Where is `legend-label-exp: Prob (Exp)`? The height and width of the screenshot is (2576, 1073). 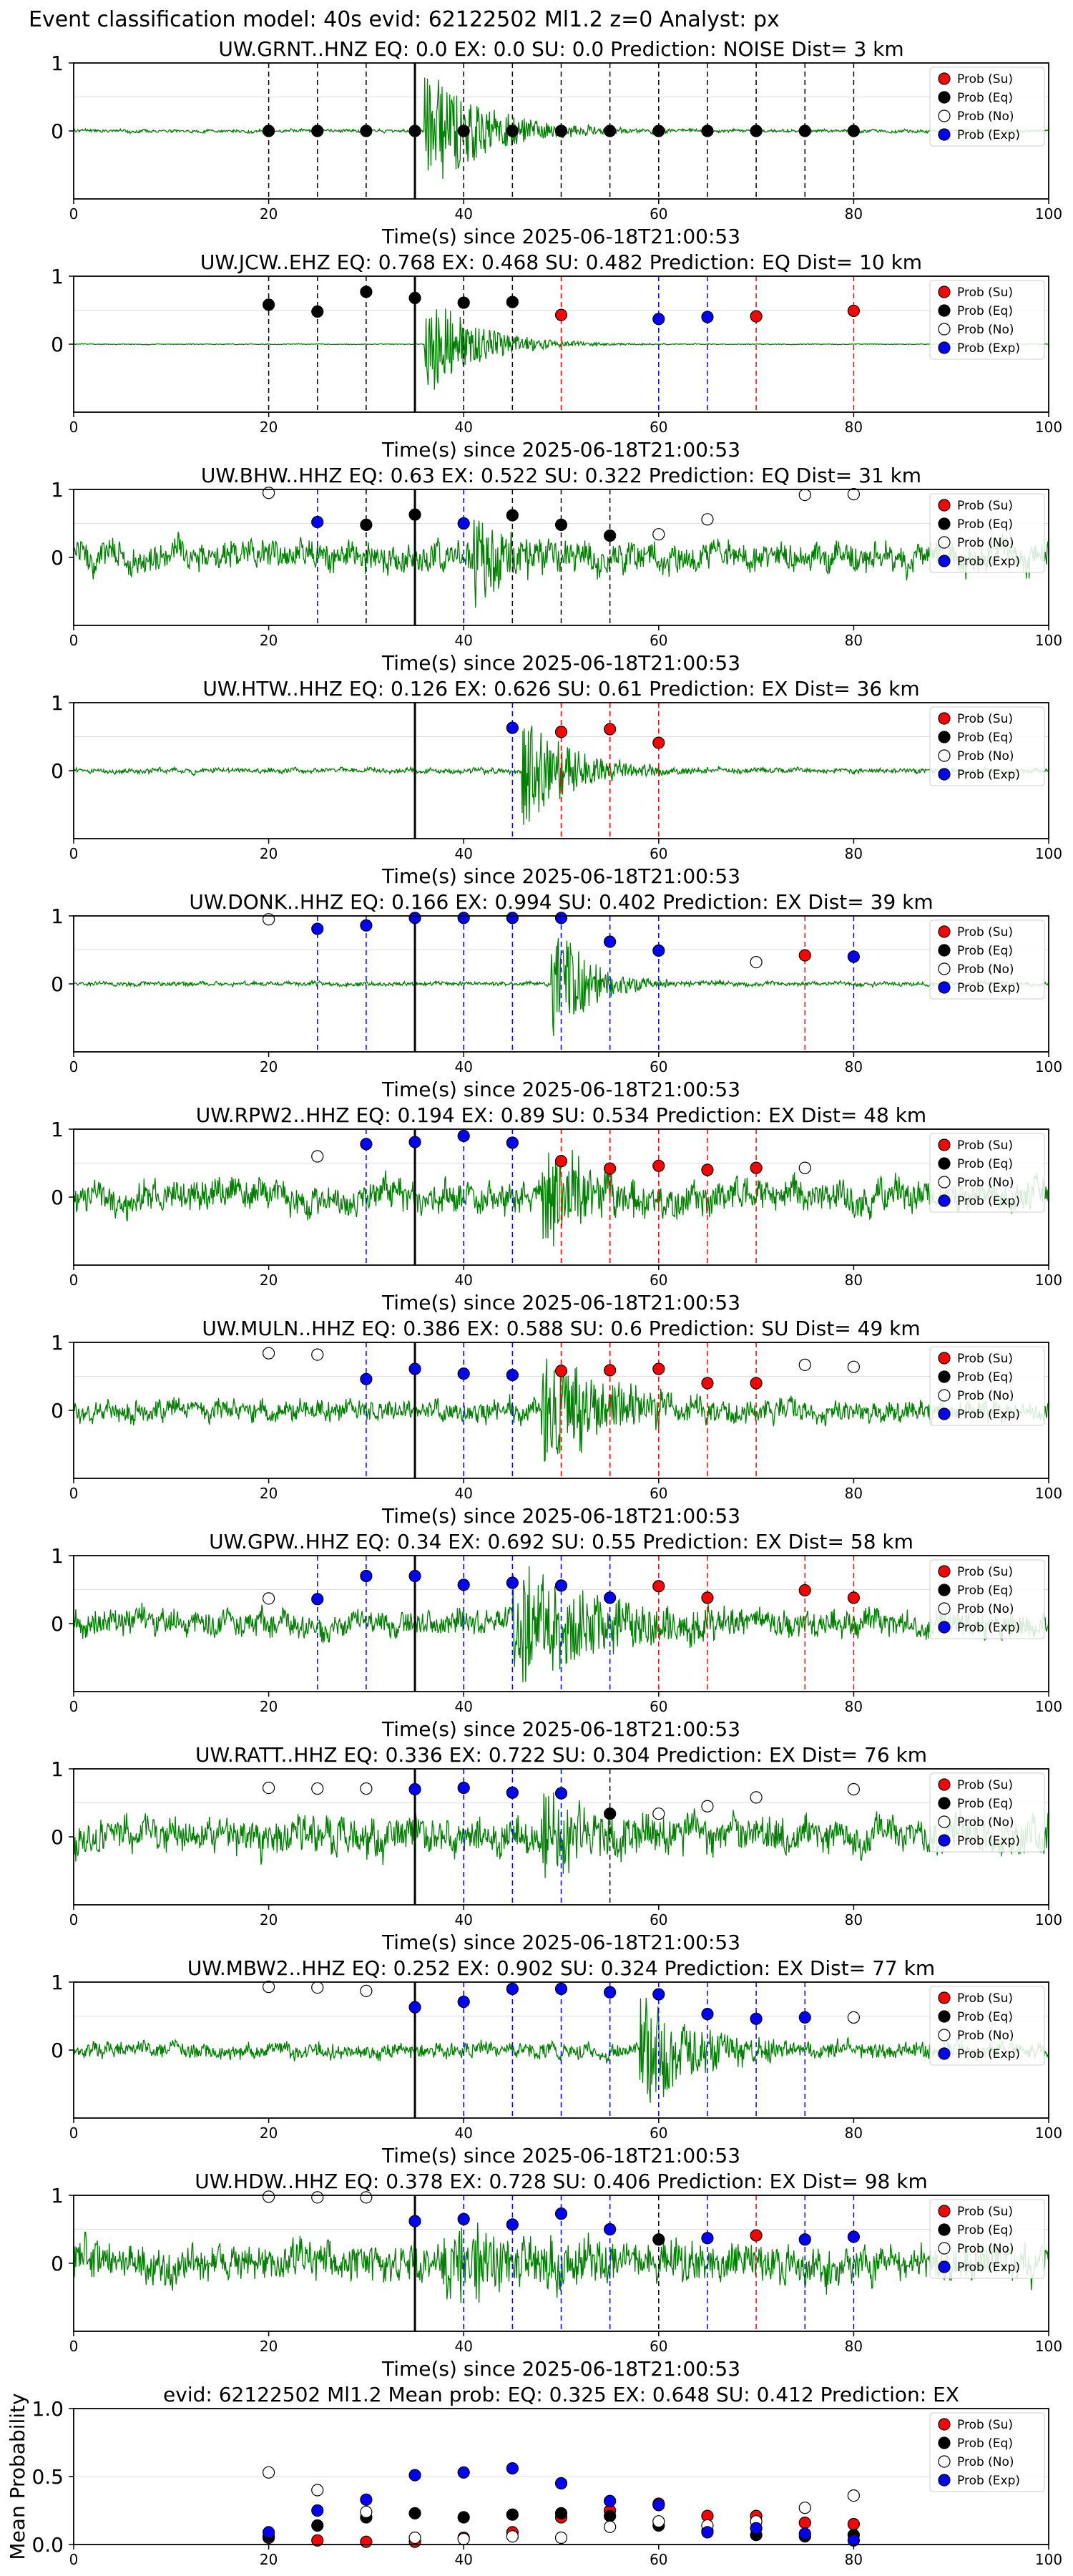 legend-label-exp: Prob (Exp) is located at coordinates (989, 348).